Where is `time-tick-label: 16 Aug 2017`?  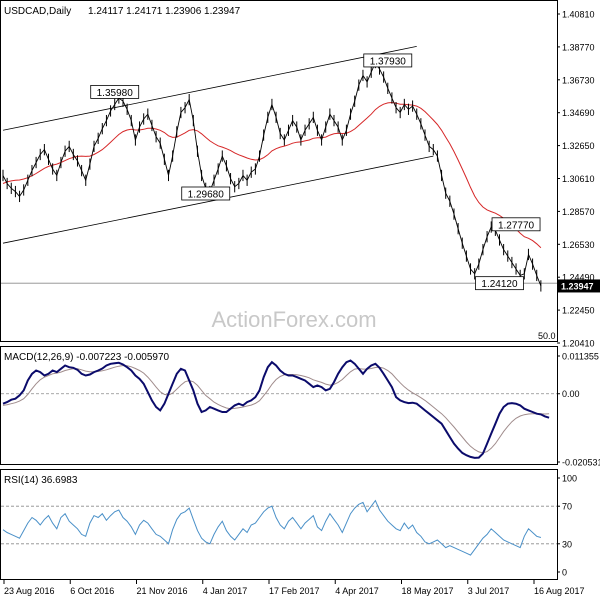
time-tick-label: 16 Aug 2017 is located at coordinates (559, 591).